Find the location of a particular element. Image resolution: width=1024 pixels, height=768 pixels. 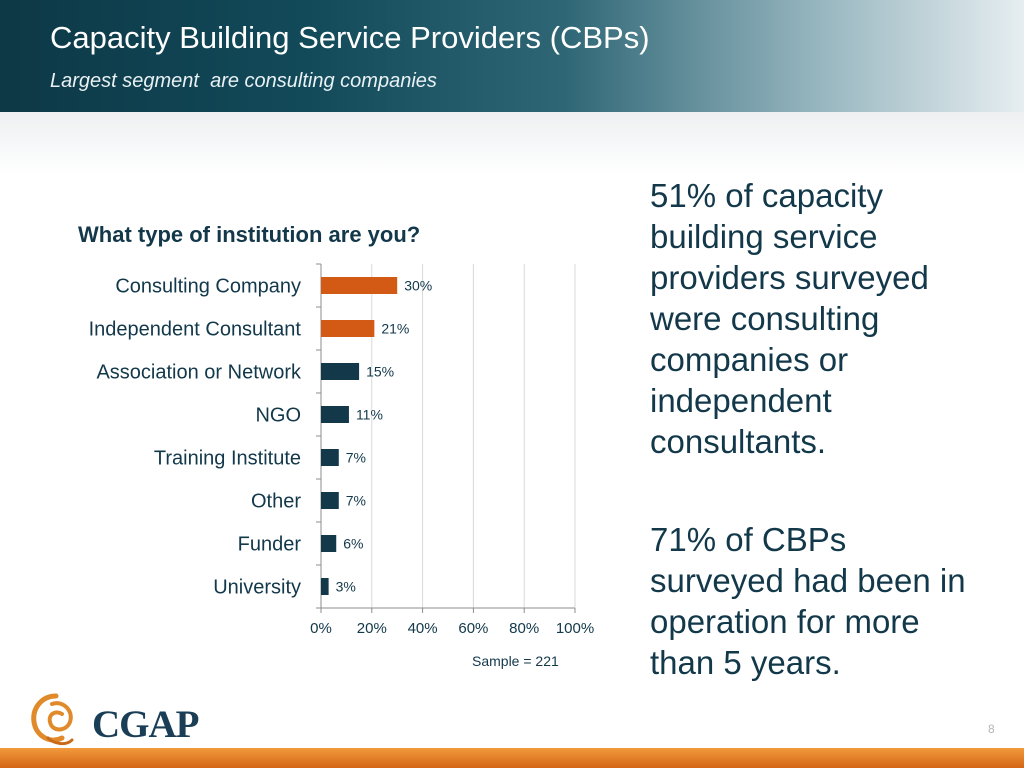

cgap-swirl-icon is located at coordinates (52, 719).